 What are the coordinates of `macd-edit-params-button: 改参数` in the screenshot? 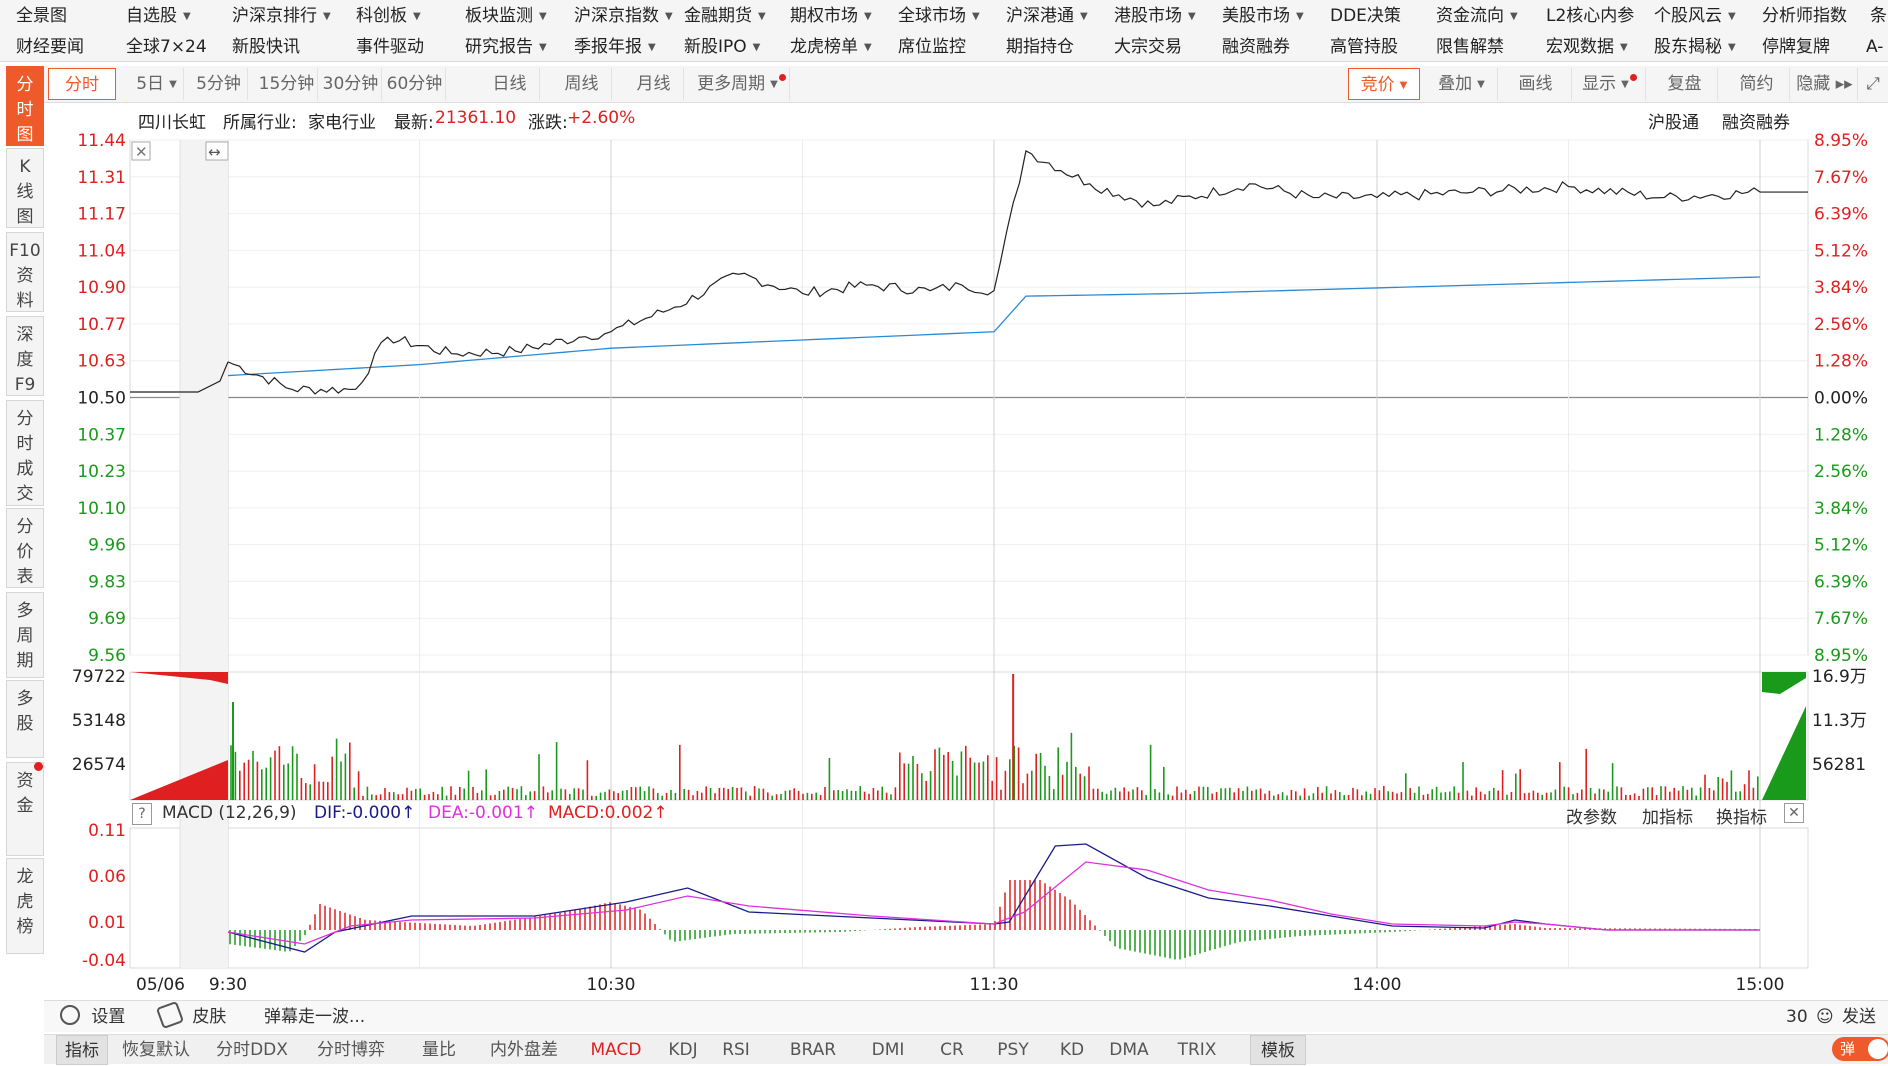 It's located at (1591, 818).